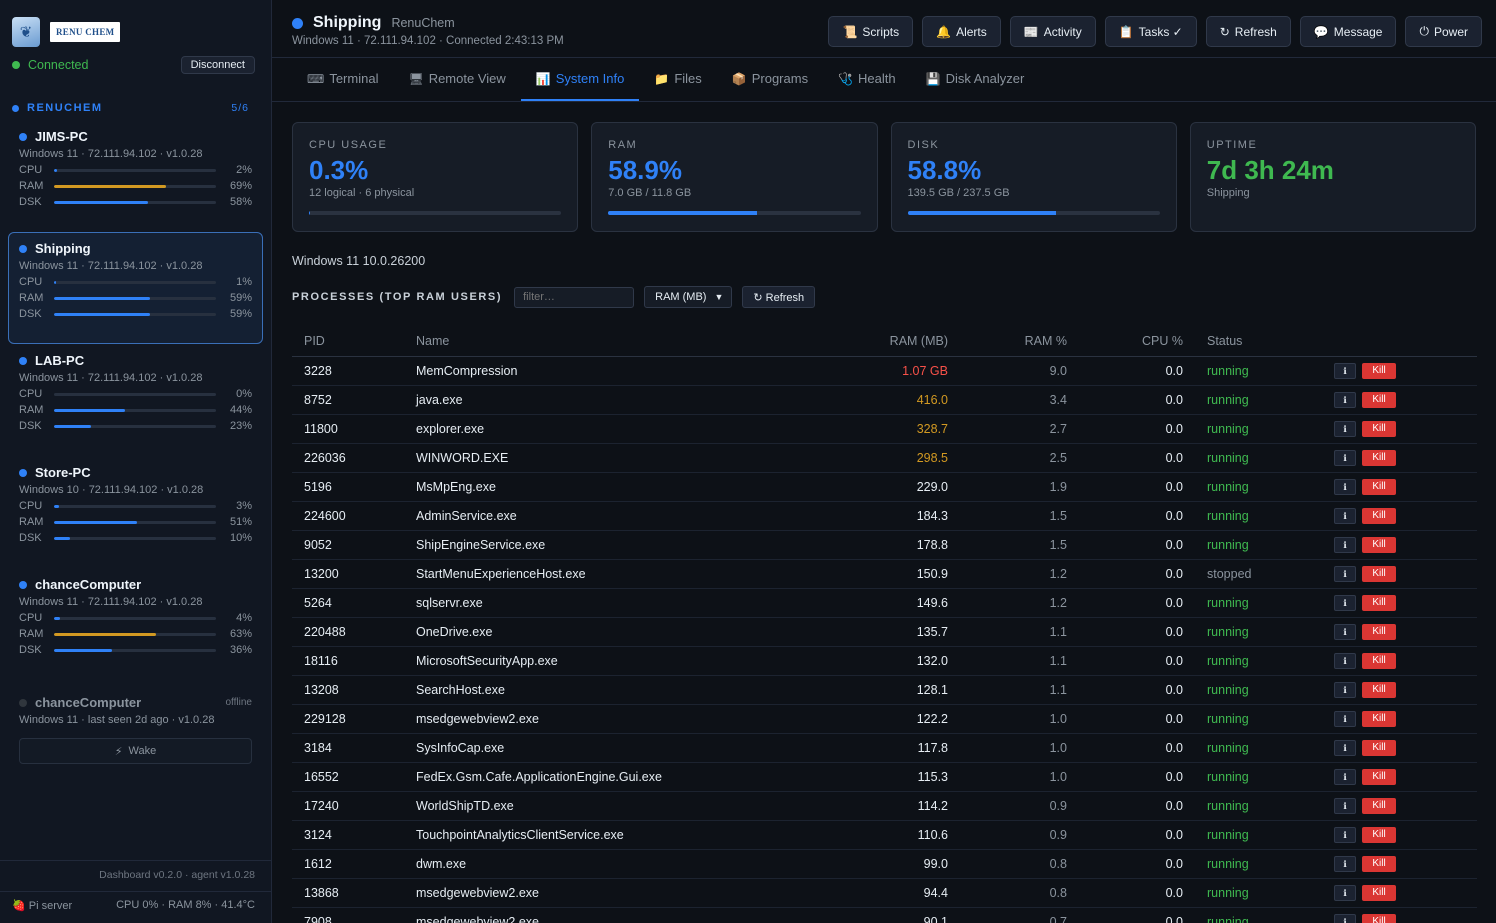  Describe the element at coordinates (574, 297) in the screenshot. I see `process-filter-input` at that location.